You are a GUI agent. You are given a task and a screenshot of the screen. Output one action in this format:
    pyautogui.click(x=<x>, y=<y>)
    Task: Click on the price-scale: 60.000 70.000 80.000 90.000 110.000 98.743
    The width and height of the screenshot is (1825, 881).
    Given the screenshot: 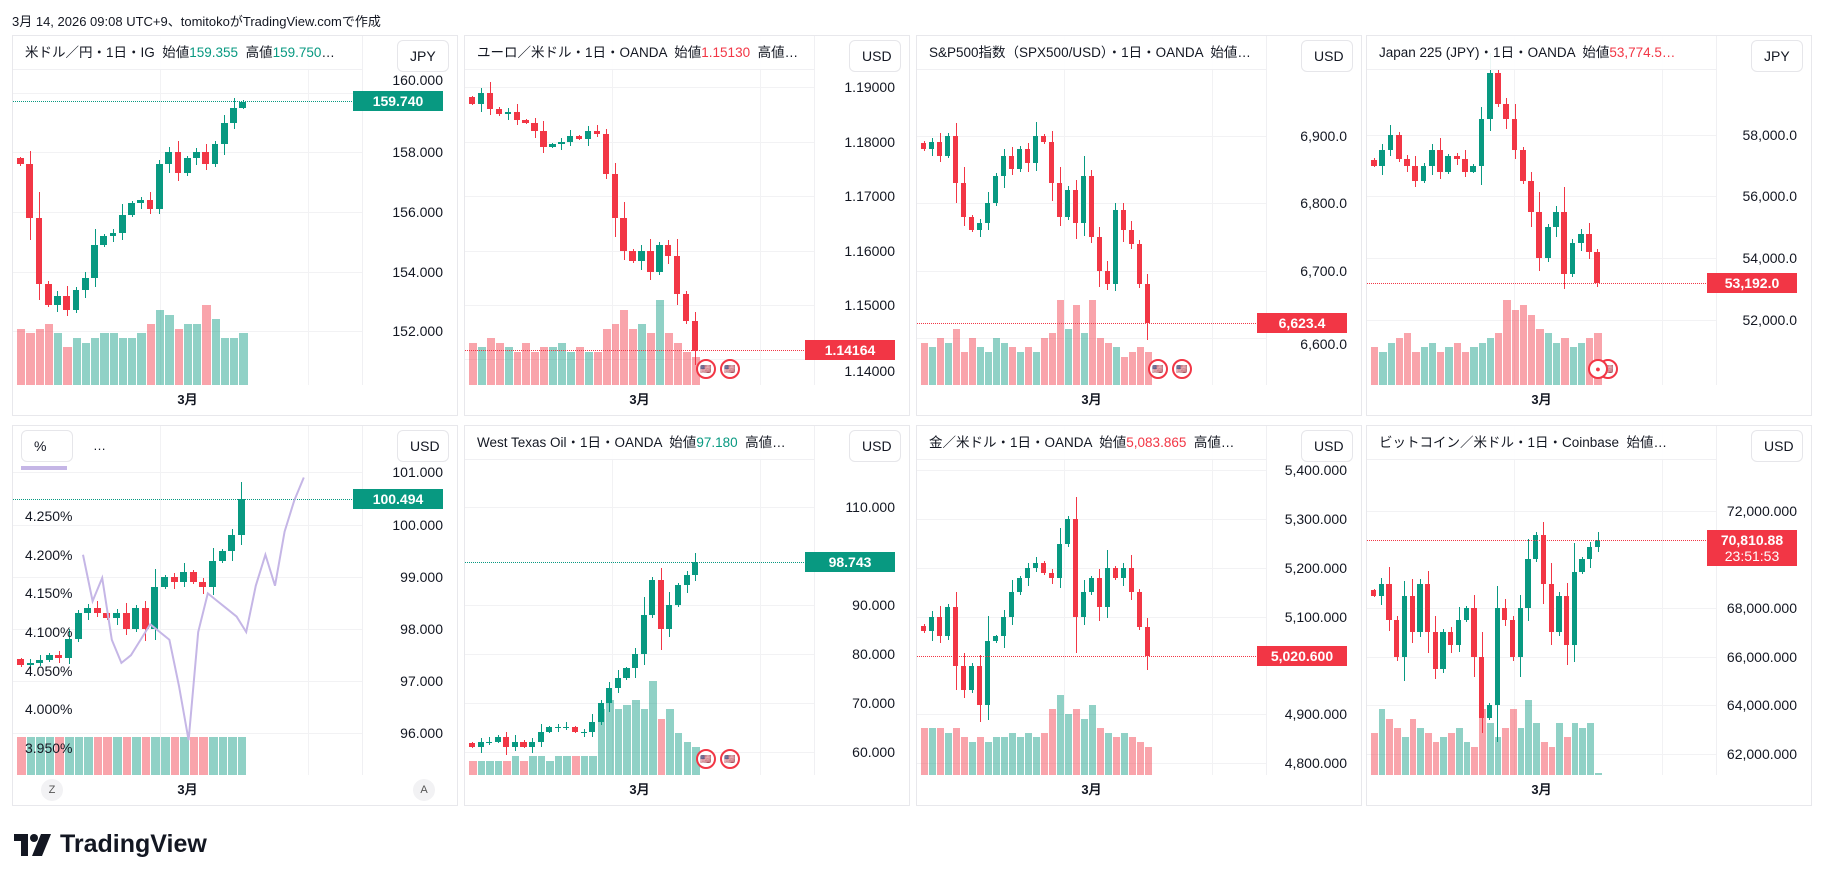 What is the action you would take?
    pyautogui.click(x=857, y=600)
    